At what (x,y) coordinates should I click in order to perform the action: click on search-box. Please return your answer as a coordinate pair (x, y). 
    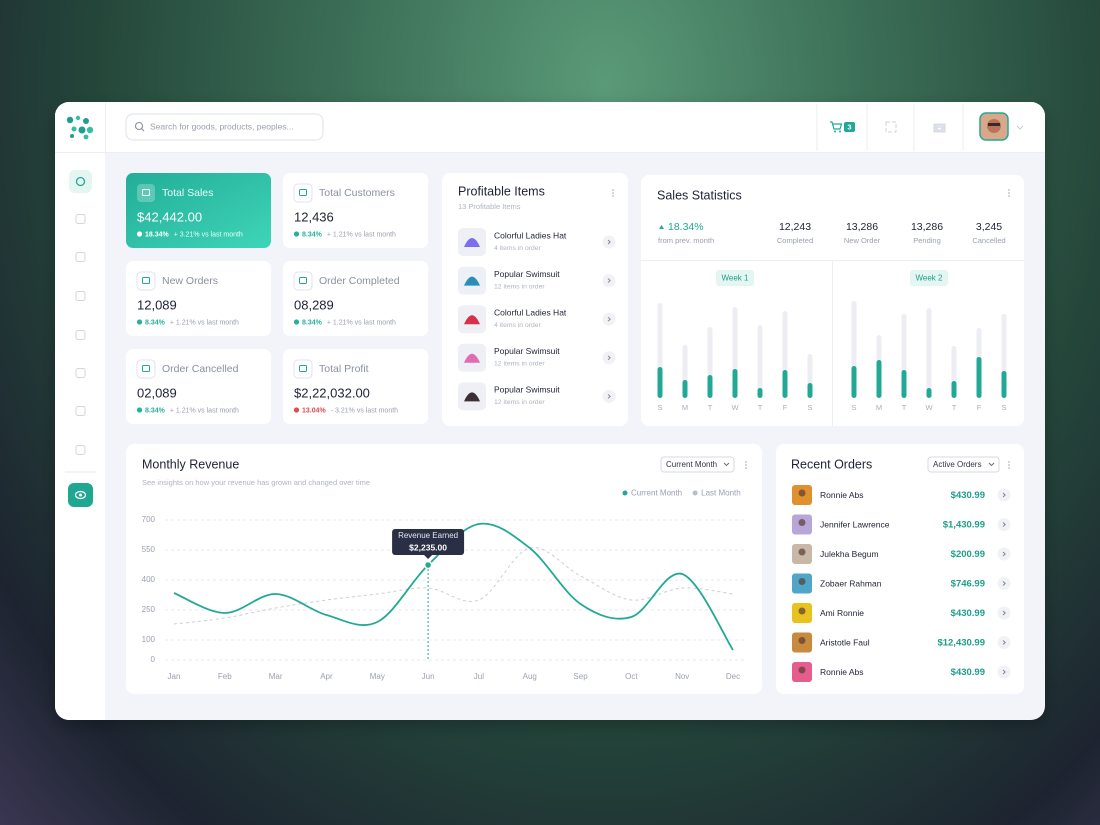
    Looking at the image, I should click on (224, 127).